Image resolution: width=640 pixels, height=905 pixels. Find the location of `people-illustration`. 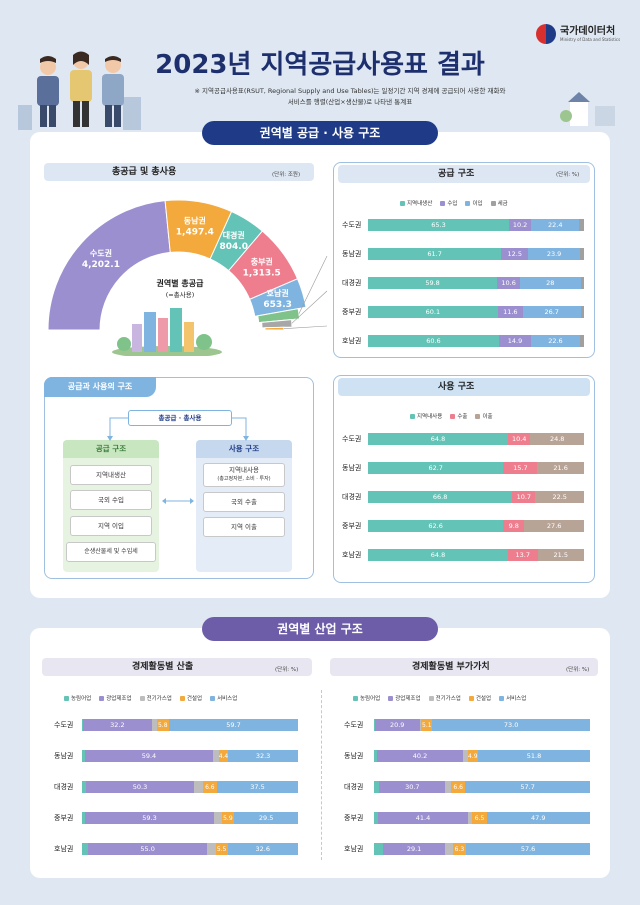

people-illustration is located at coordinates (80, 87).